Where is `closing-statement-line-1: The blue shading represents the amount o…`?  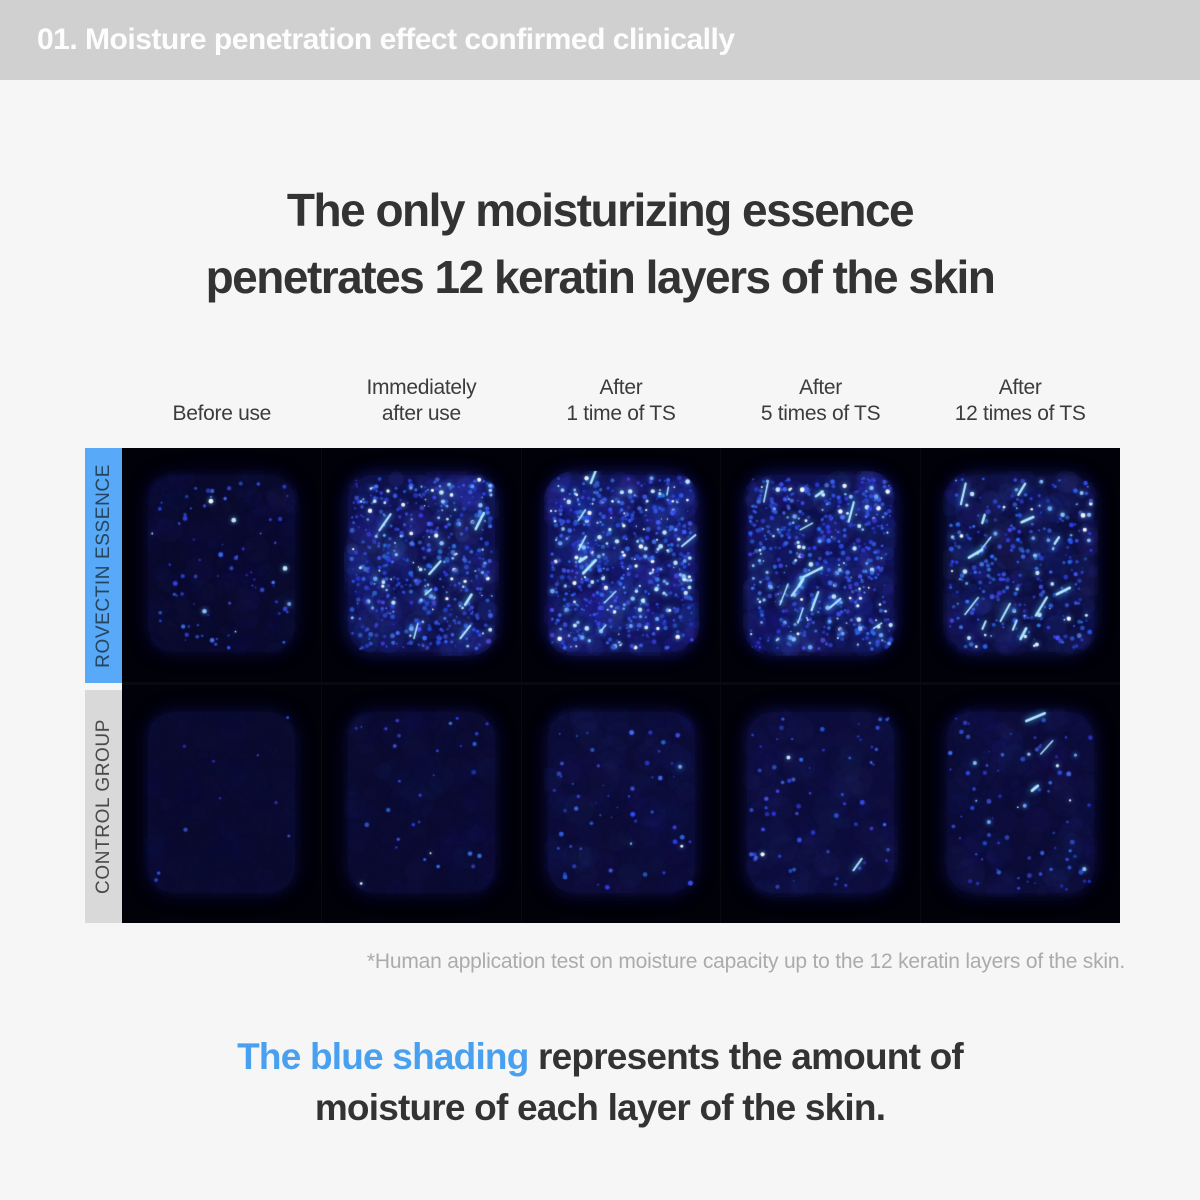 closing-statement-line-1: The blue shading represents the amount o… is located at coordinates (600, 1056).